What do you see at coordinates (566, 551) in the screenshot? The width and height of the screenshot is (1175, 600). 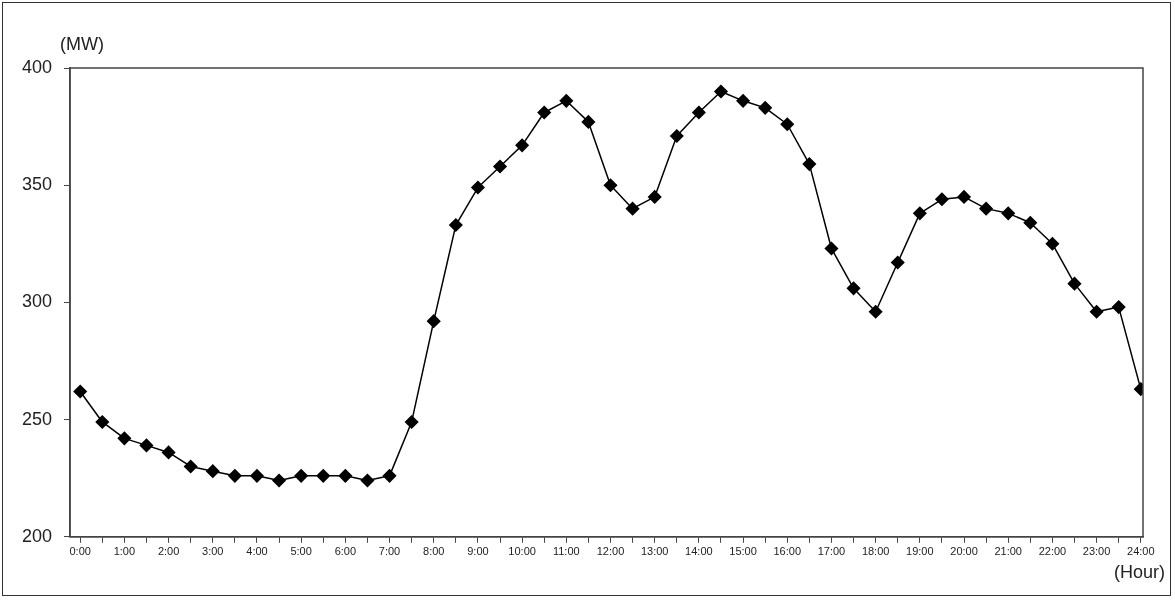 I see `x-tick-label: 11:00` at bounding box center [566, 551].